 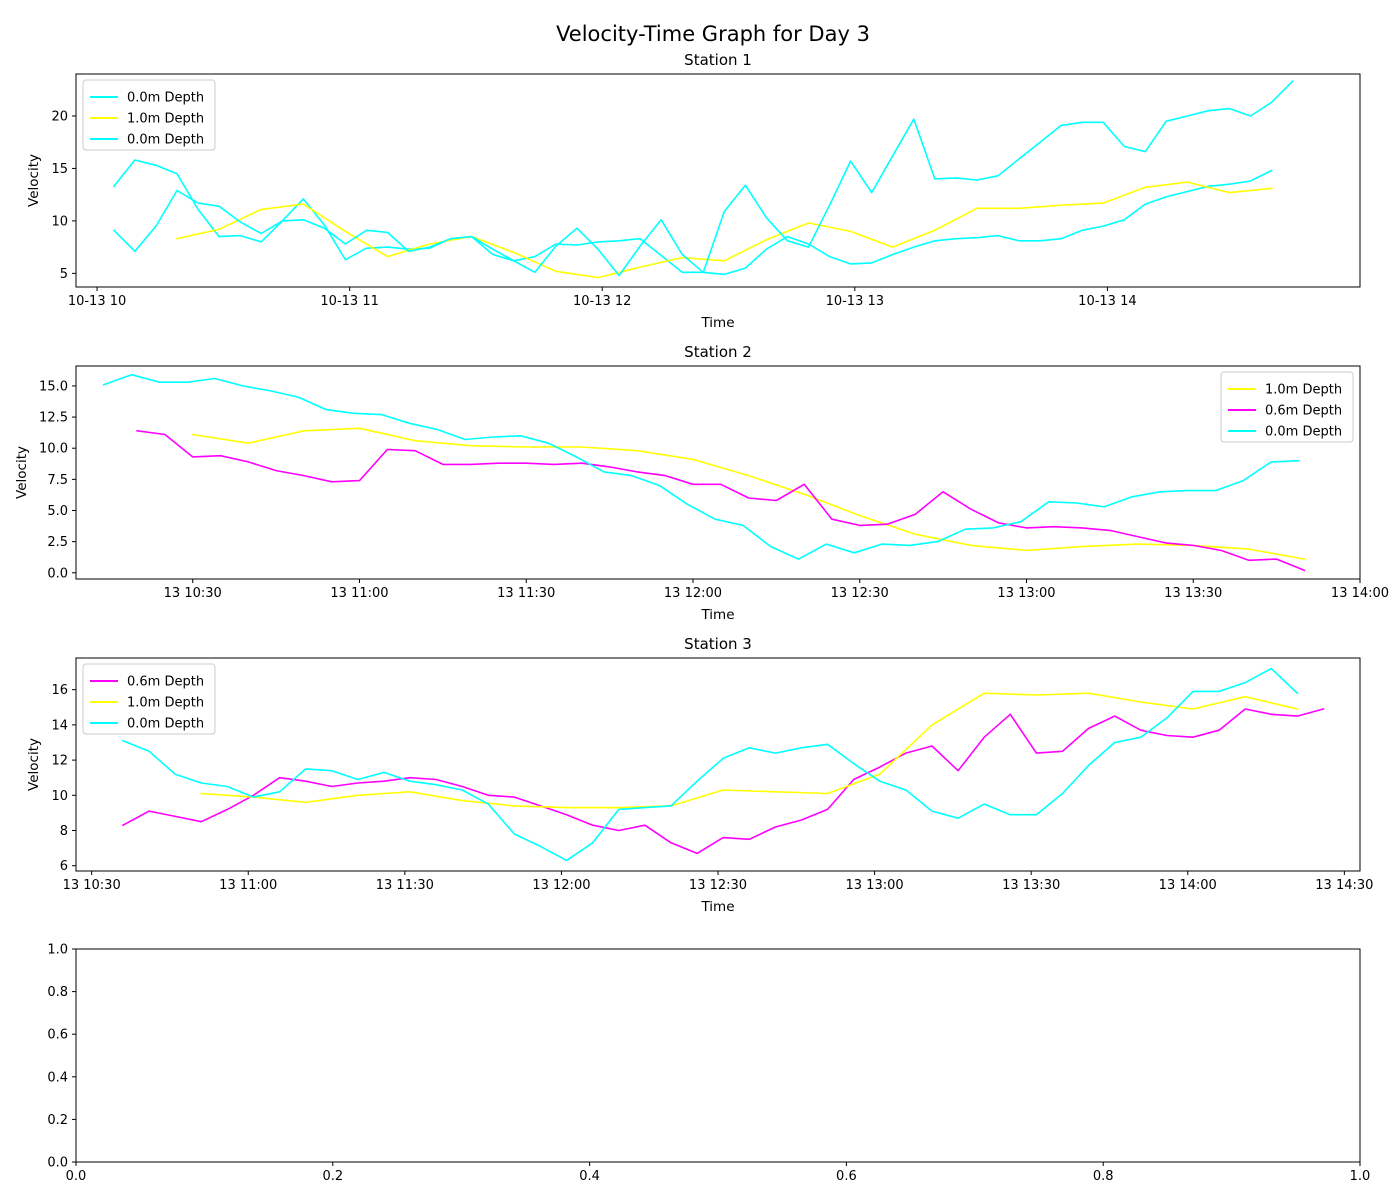 What do you see at coordinates (718, 352) in the screenshot?
I see `panel-title: Station 2` at bounding box center [718, 352].